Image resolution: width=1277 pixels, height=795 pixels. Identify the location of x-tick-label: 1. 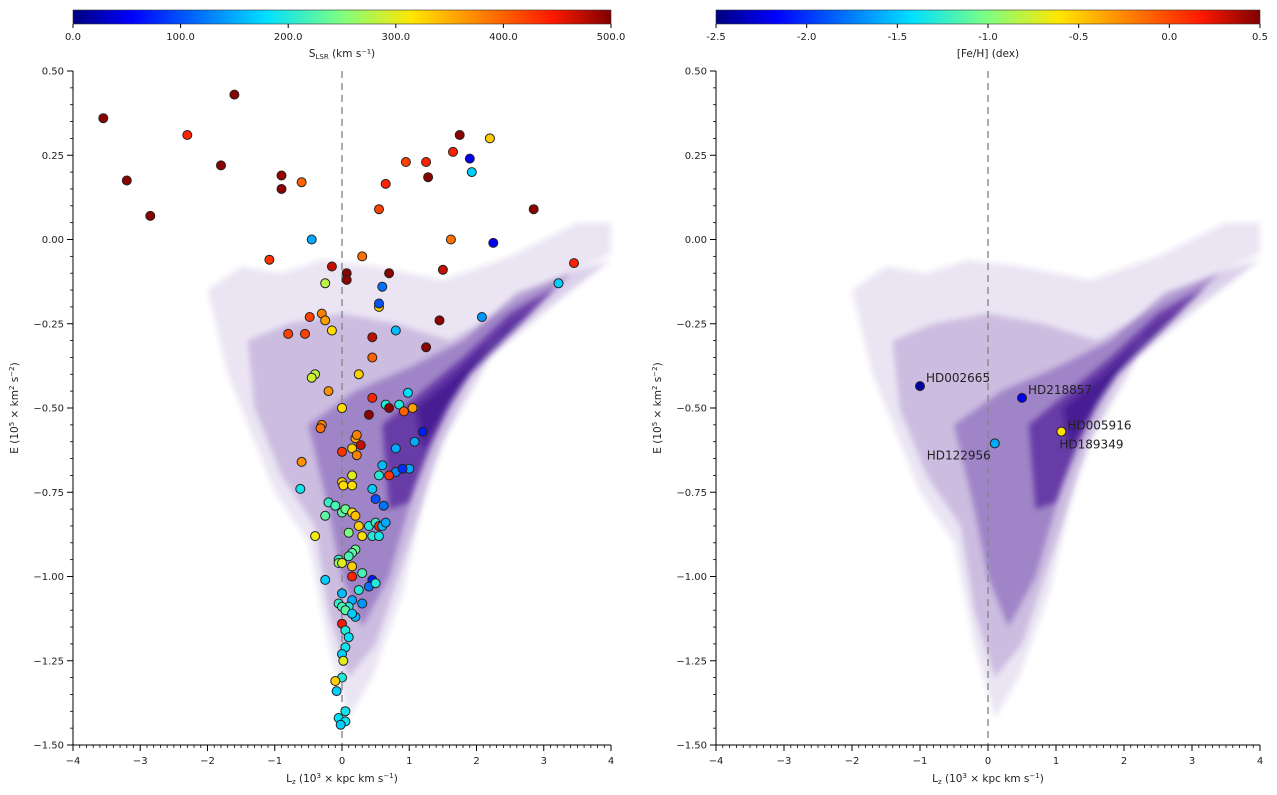
(1056, 761).